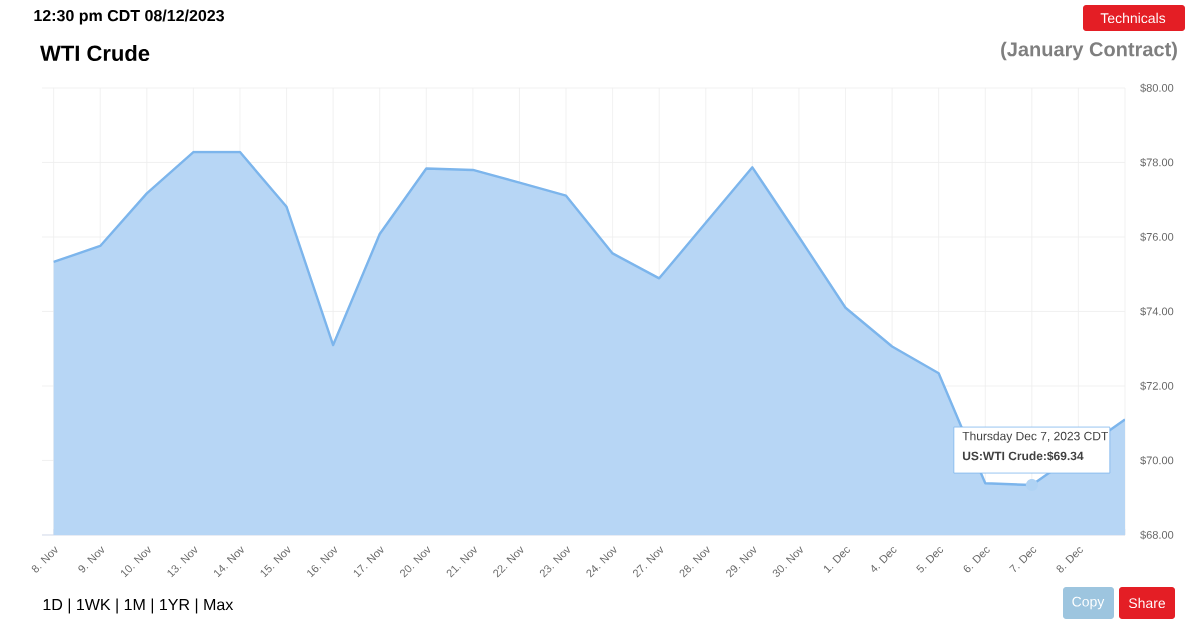 This screenshot has width=1200, height=630. What do you see at coordinates (182, 562) in the screenshot?
I see `x-tick-label: 13. Nov` at bounding box center [182, 562].